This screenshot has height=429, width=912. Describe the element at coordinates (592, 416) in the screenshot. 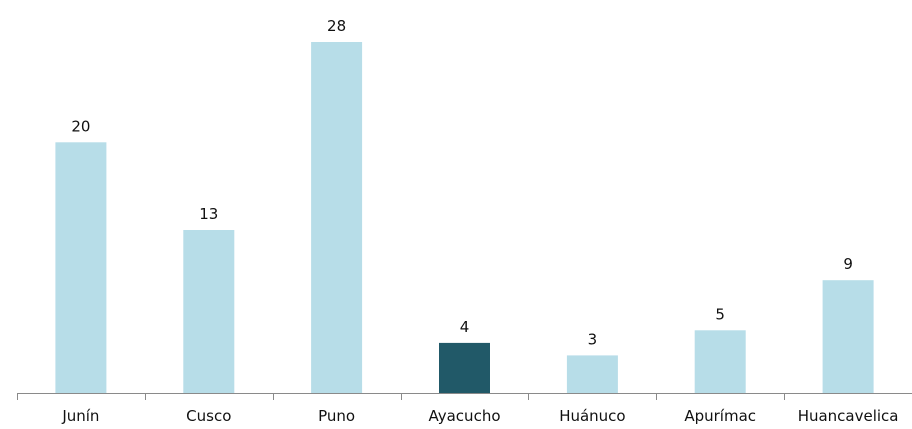

I see `category-label: Huánuco` at that location.